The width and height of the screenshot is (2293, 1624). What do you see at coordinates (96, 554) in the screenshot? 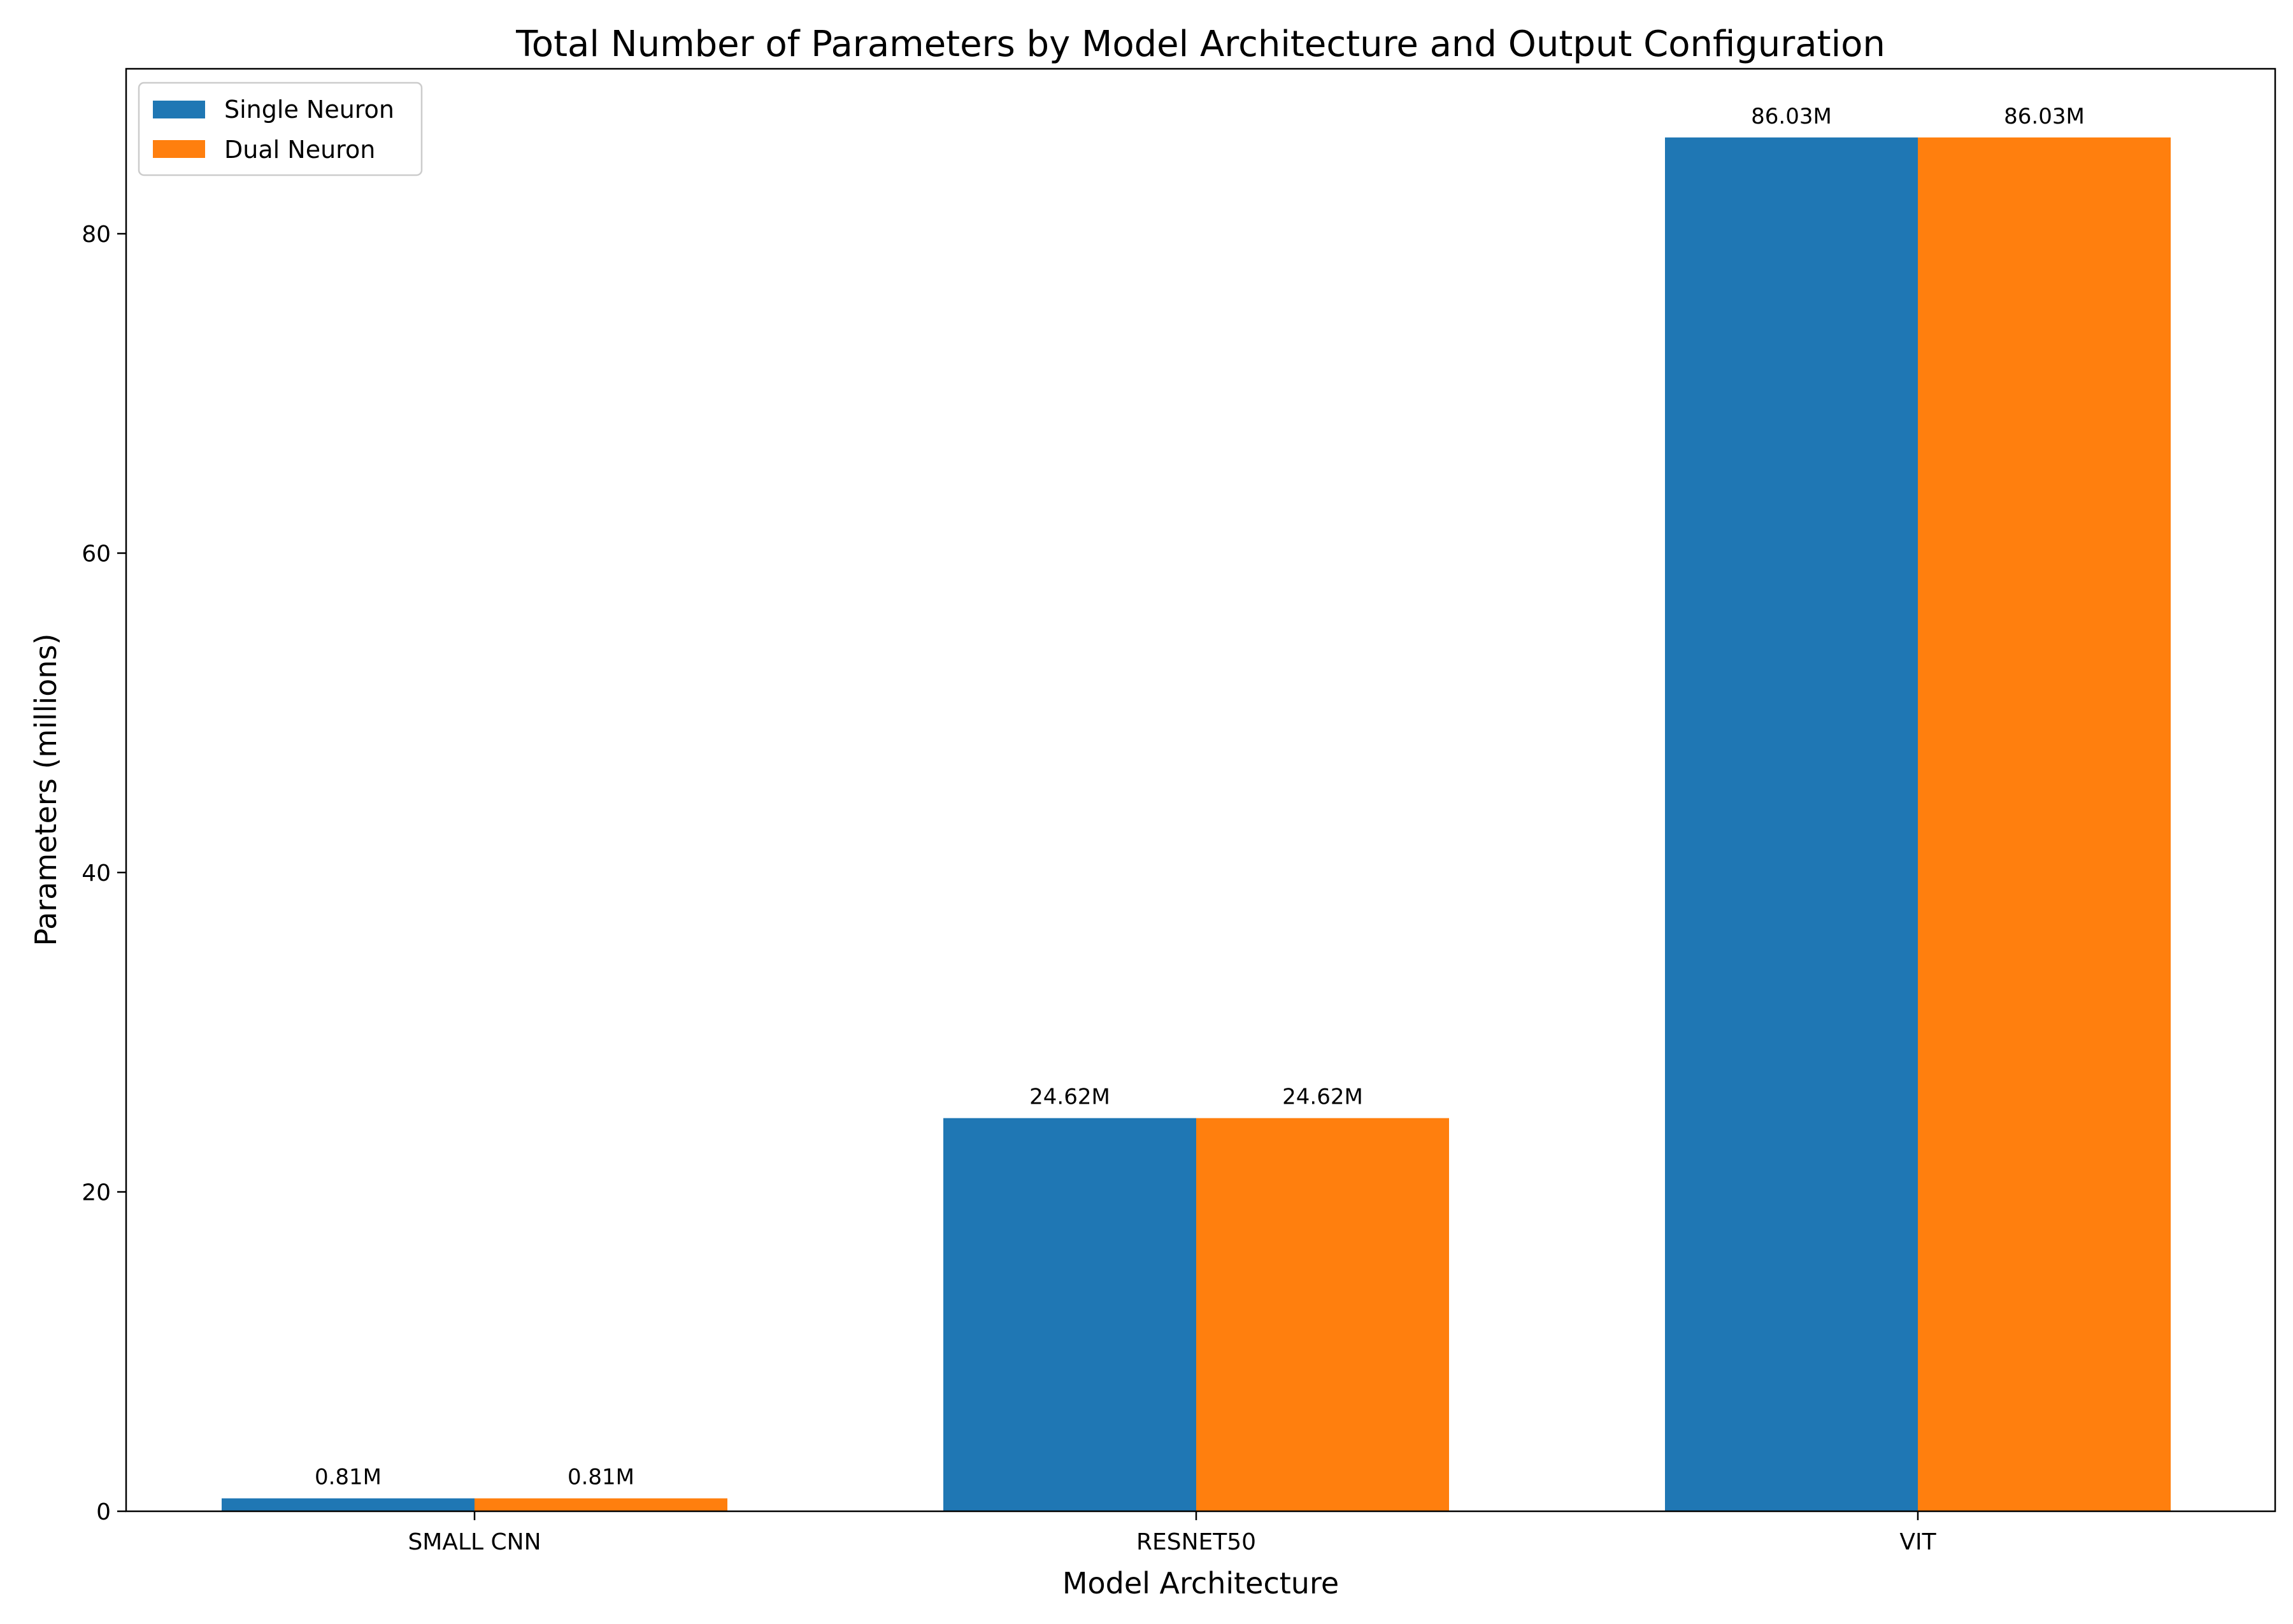
I see `y-tick-label-60: 60` at bounding box center [96, 554].